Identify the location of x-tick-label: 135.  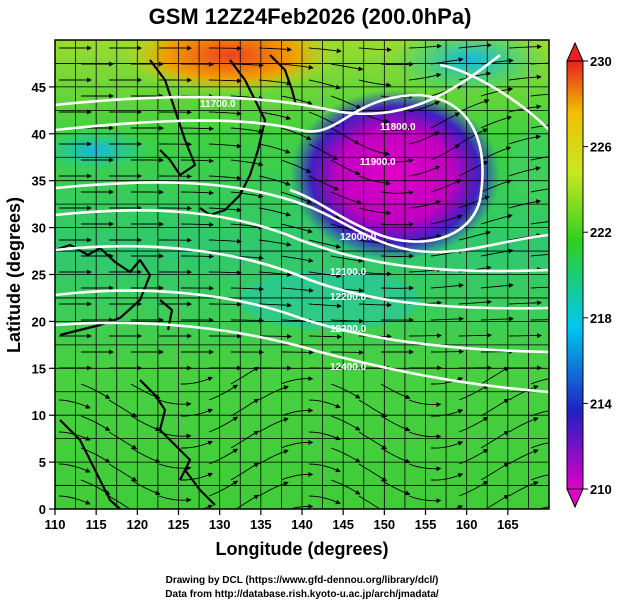
(261, 524).